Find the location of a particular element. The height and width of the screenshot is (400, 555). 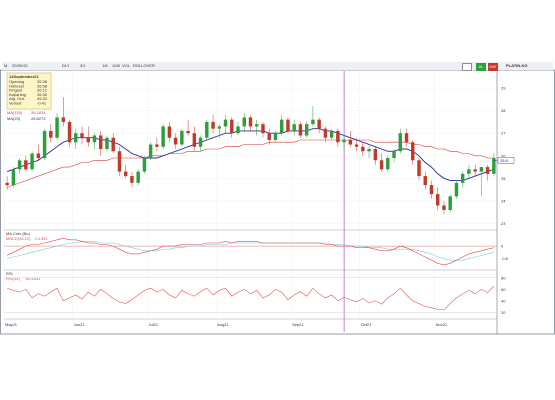

ma-long-legend-value: 26.1834 is located at coordinates (38, 112).